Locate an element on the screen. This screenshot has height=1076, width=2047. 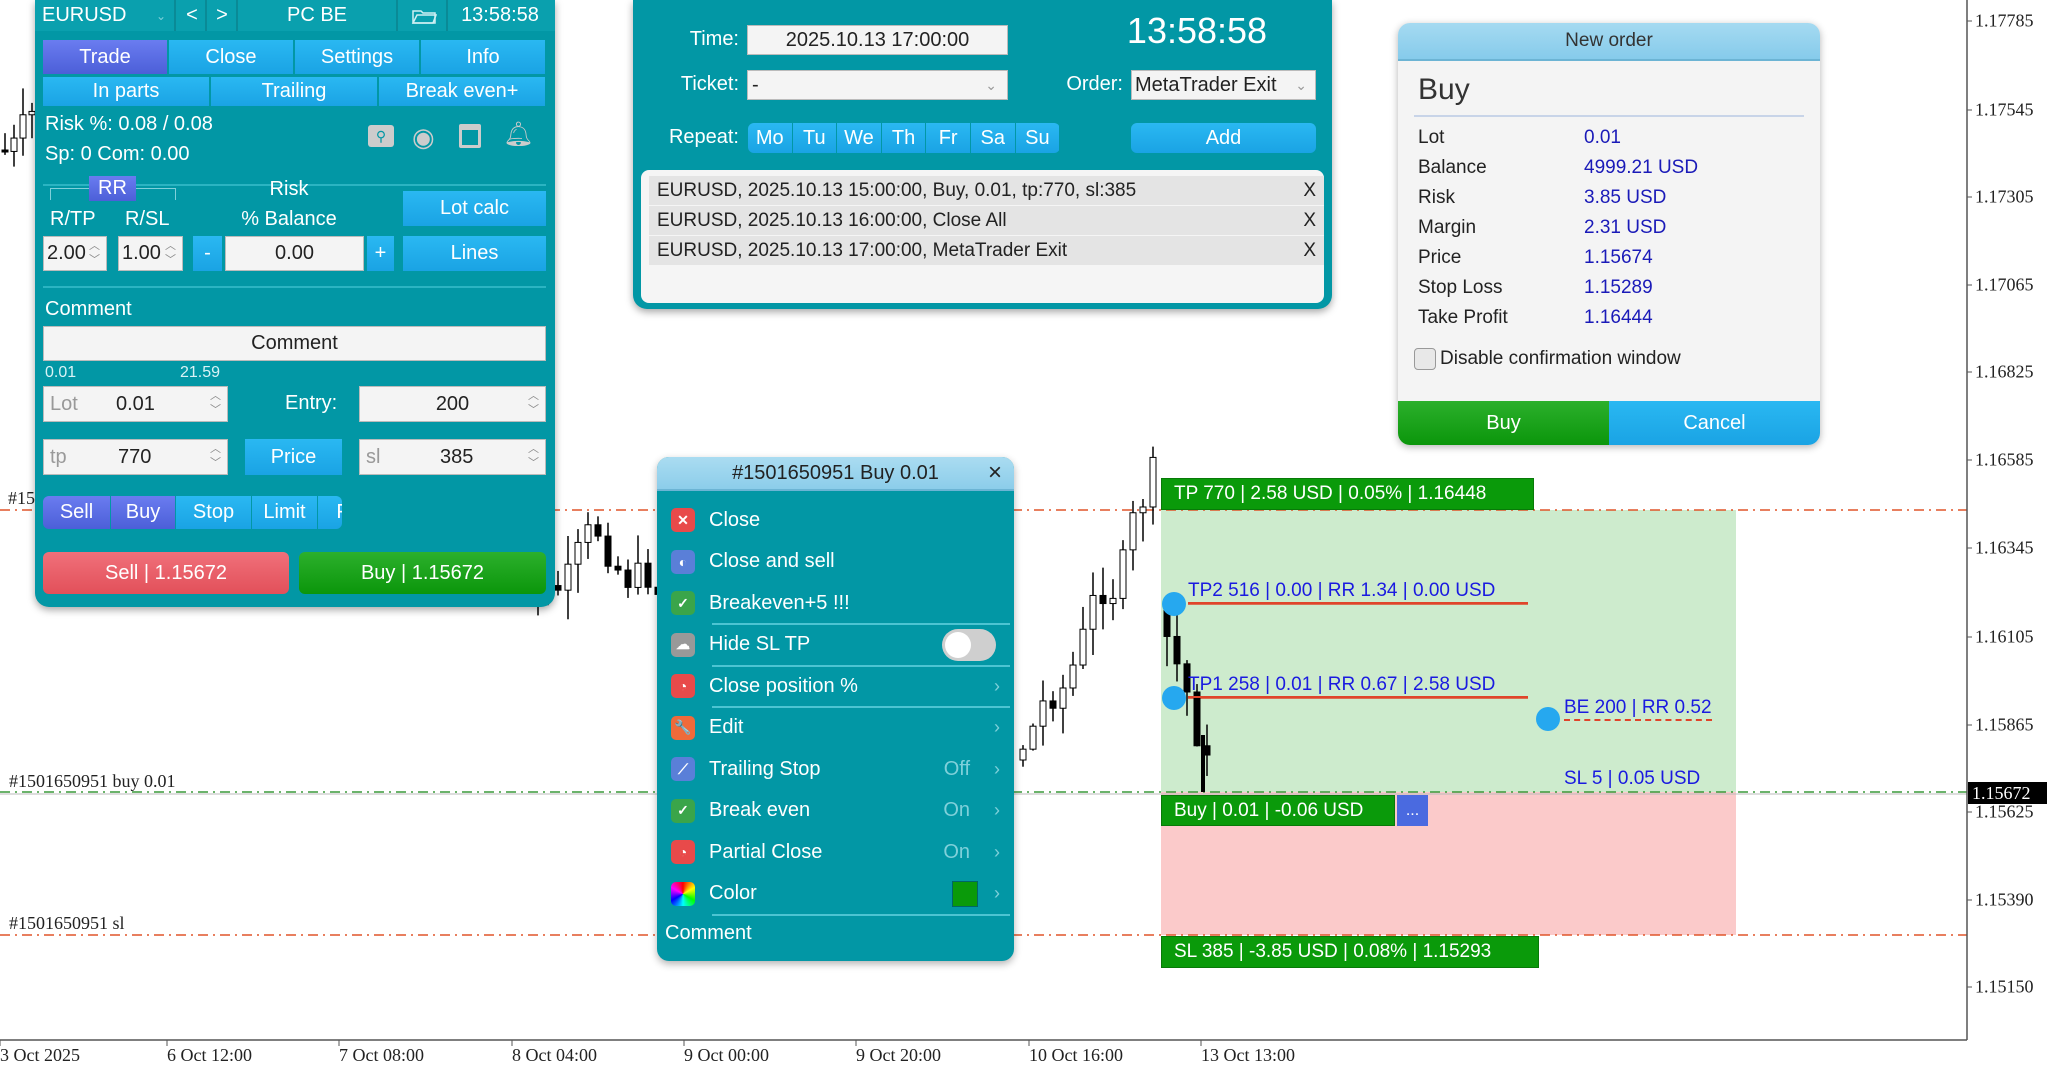
order-type-fn: Fn is located at coordinates (330, 512).